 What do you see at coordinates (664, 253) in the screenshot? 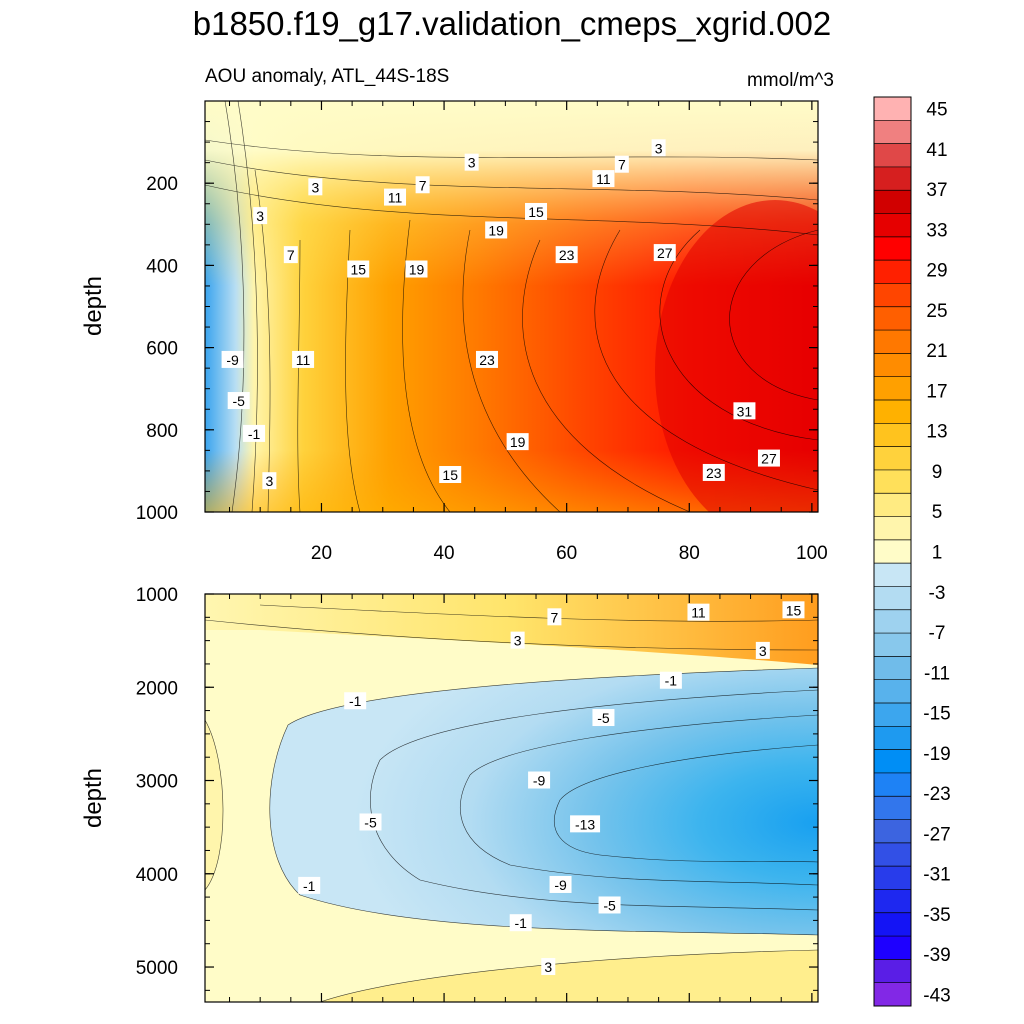
I see `upper-contour-label: 27` at bounding box center [664, 253].